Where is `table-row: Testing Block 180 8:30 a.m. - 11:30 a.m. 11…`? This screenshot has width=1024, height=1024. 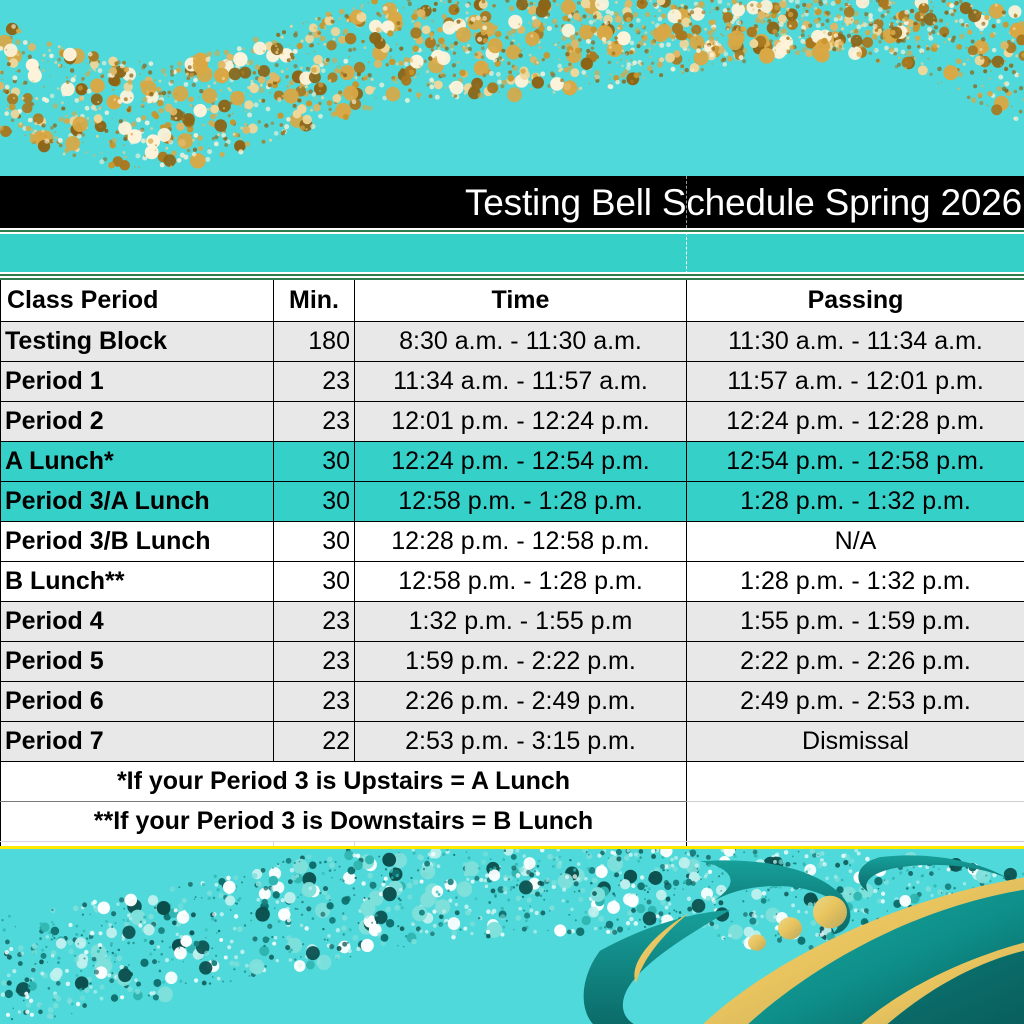 table-row: Testing Block 180 8:30 a.m. - 11:30 a.m. 11… is located at coordinates (512, 341).